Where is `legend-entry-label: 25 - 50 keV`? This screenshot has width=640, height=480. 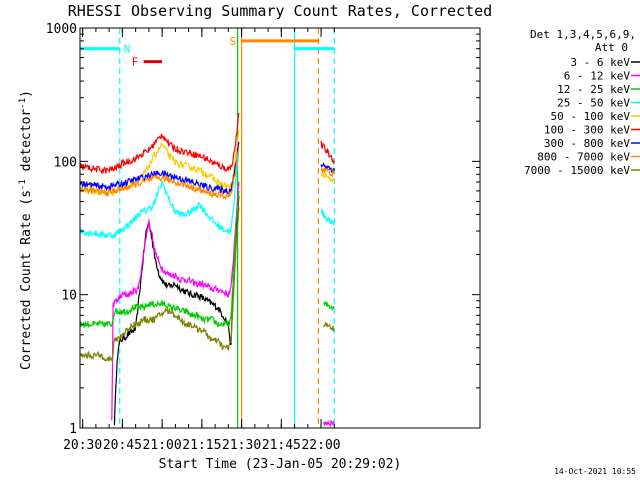 legend-entry-label: 25 - 50 keV is located at coordinates (593, 103).